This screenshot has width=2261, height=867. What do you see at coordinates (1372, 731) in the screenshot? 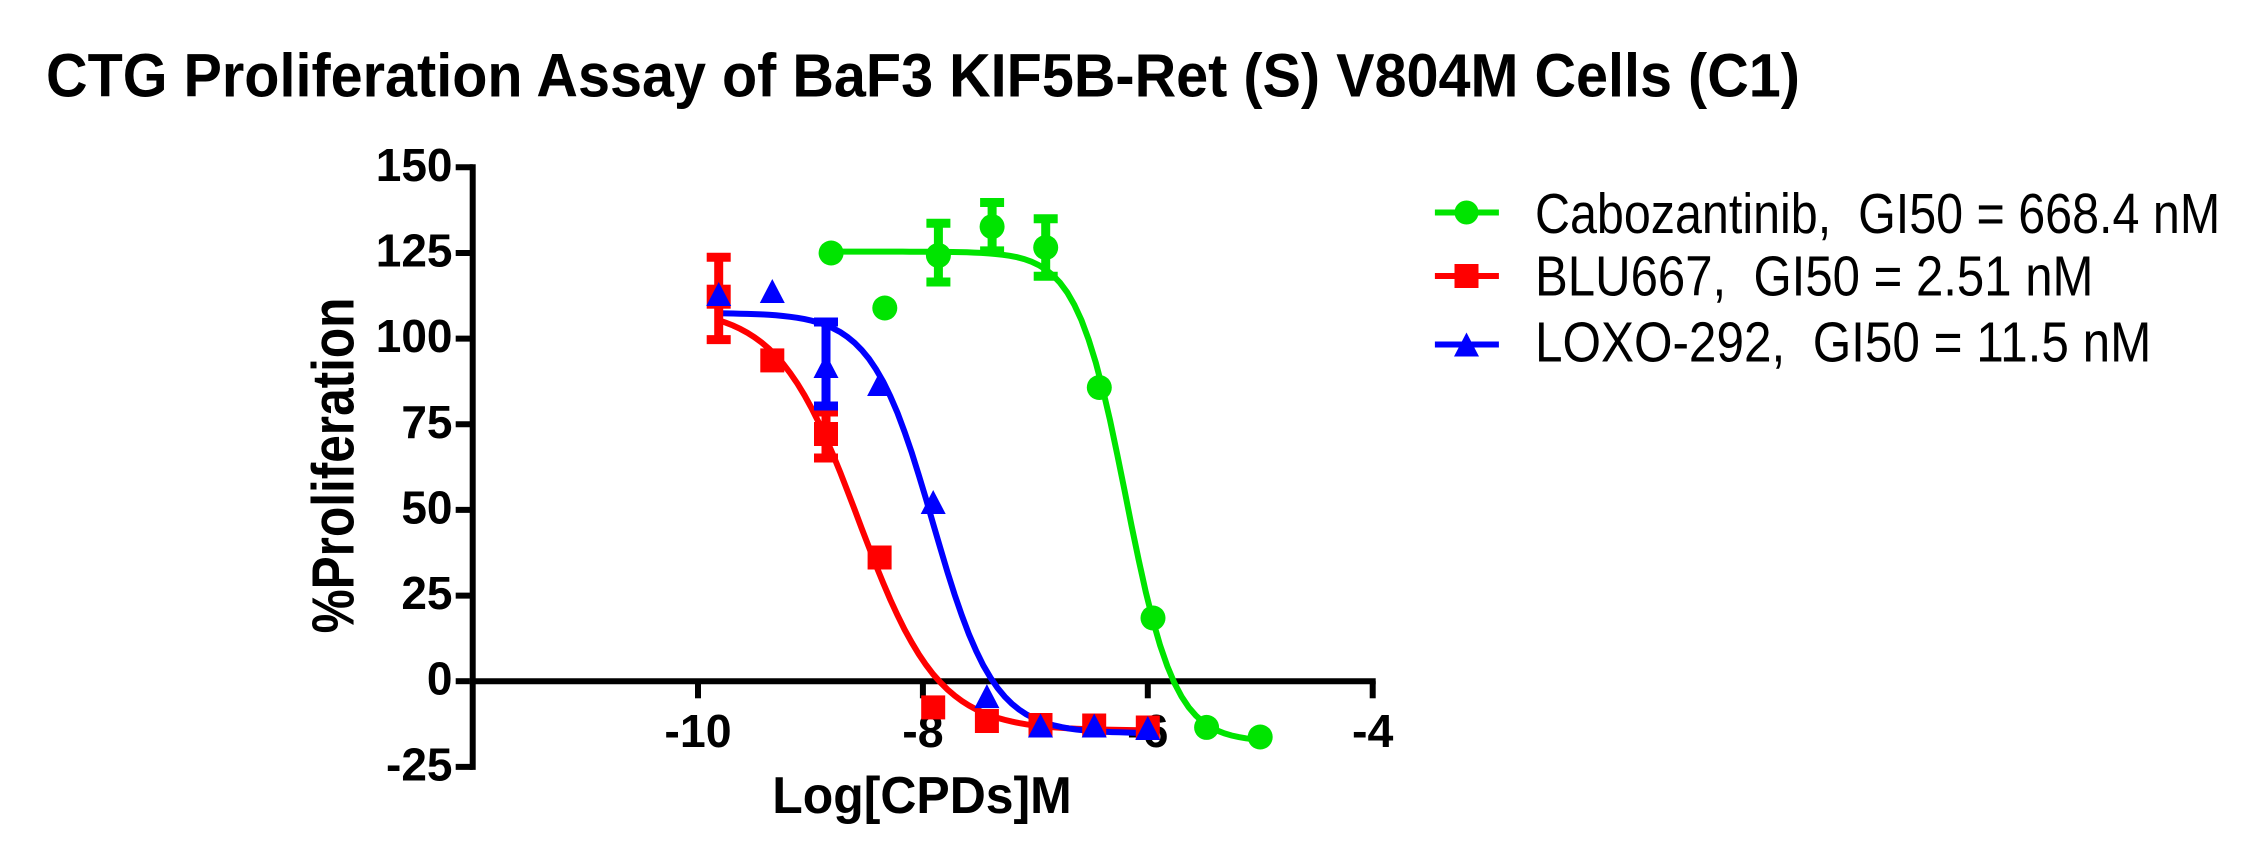
I see `svg-text: -4` at bounding box center [1372, 731].